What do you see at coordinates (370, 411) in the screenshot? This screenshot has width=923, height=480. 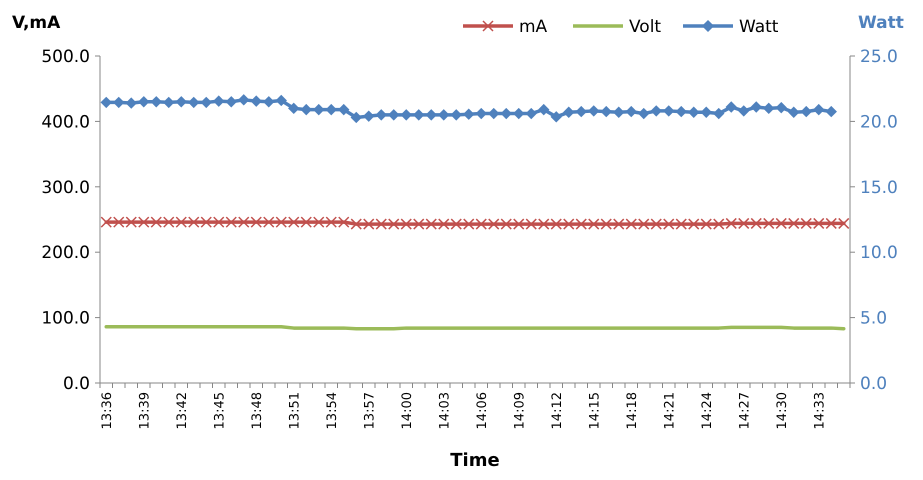 I see `x-tick-label: 13:57` at bounding box center [370, 411].